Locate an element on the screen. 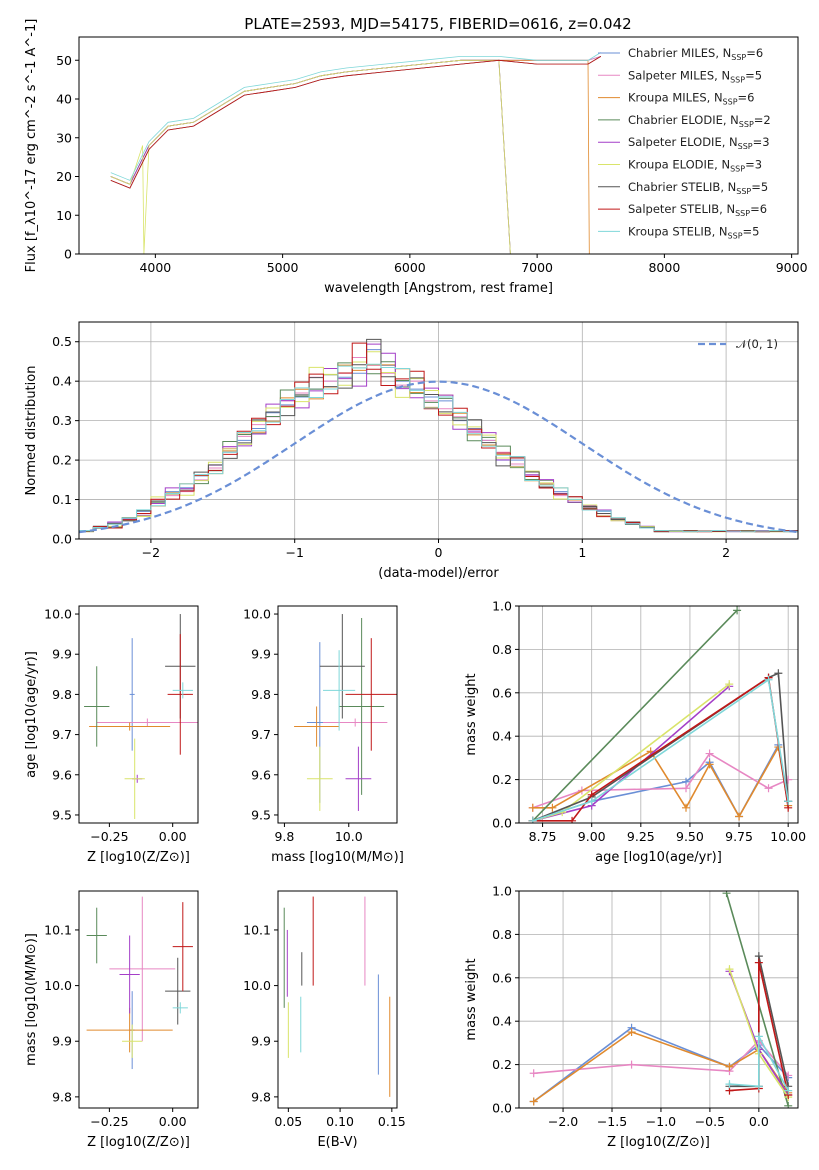  y-tick-label: 0.5 is located at coordinates (62, 341).